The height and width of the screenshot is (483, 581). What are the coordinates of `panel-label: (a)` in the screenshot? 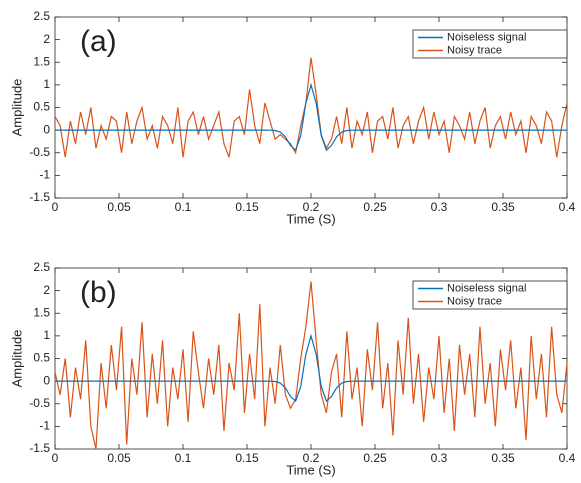 It's located at (98, 41).